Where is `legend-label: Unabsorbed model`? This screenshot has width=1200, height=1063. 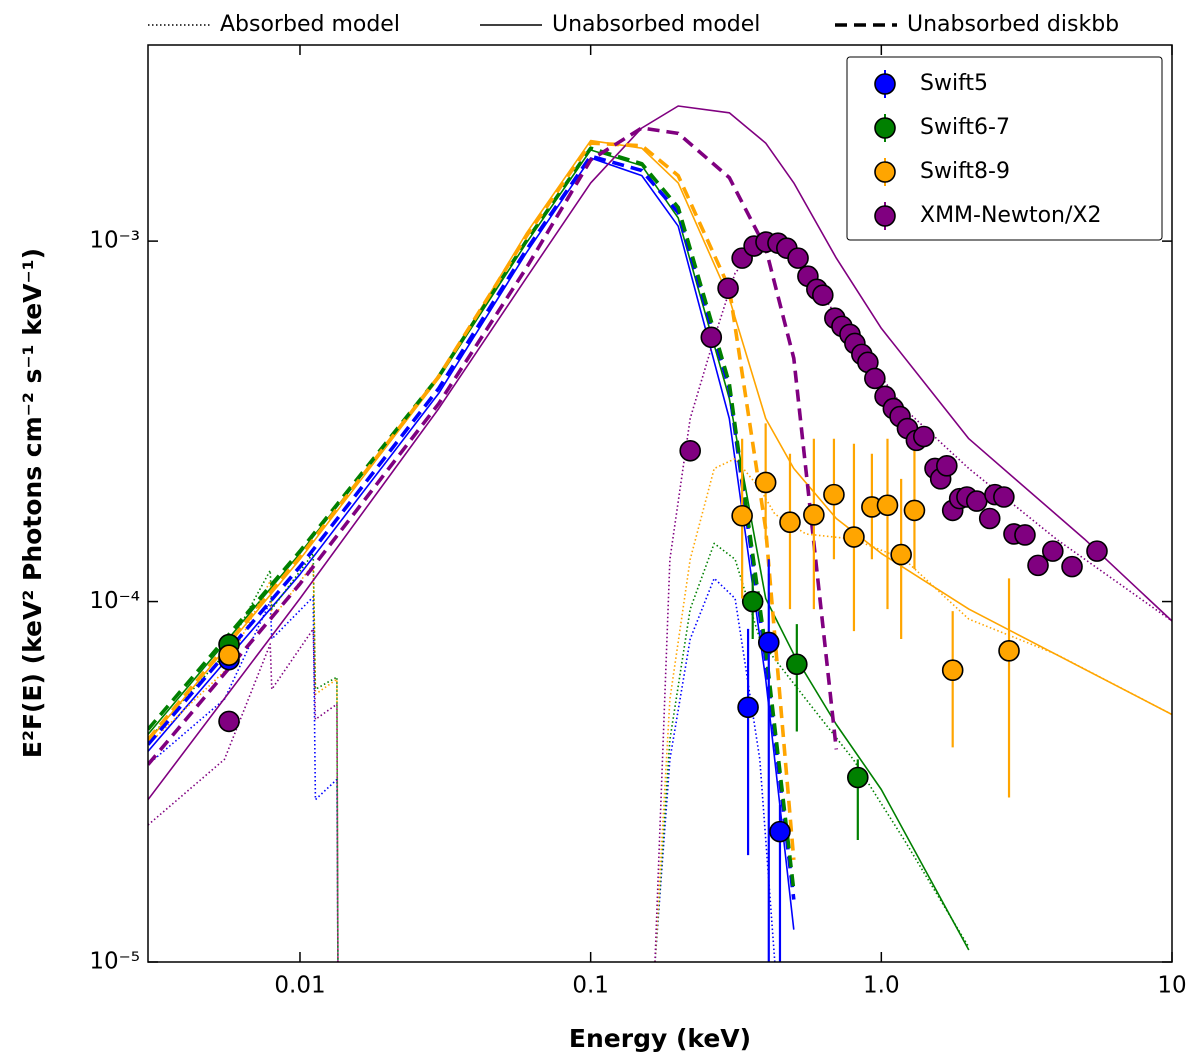 legend-label: Unabsorbed model is located at coordinates (656, 24).